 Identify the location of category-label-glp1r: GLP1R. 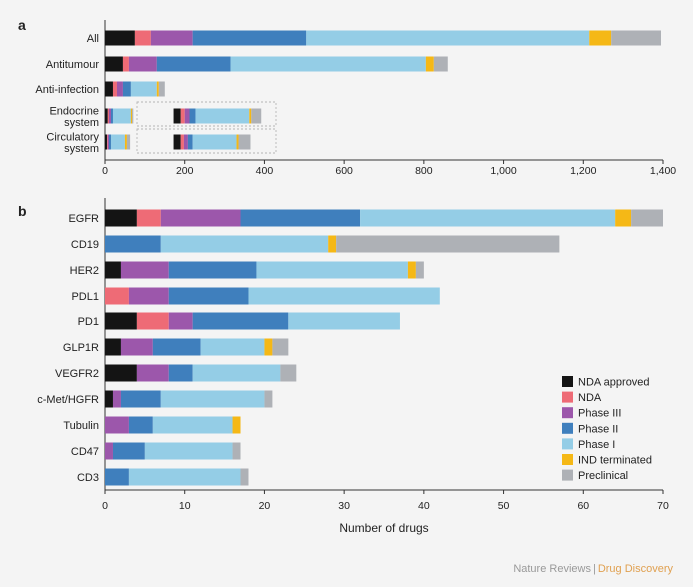
(81, 348).